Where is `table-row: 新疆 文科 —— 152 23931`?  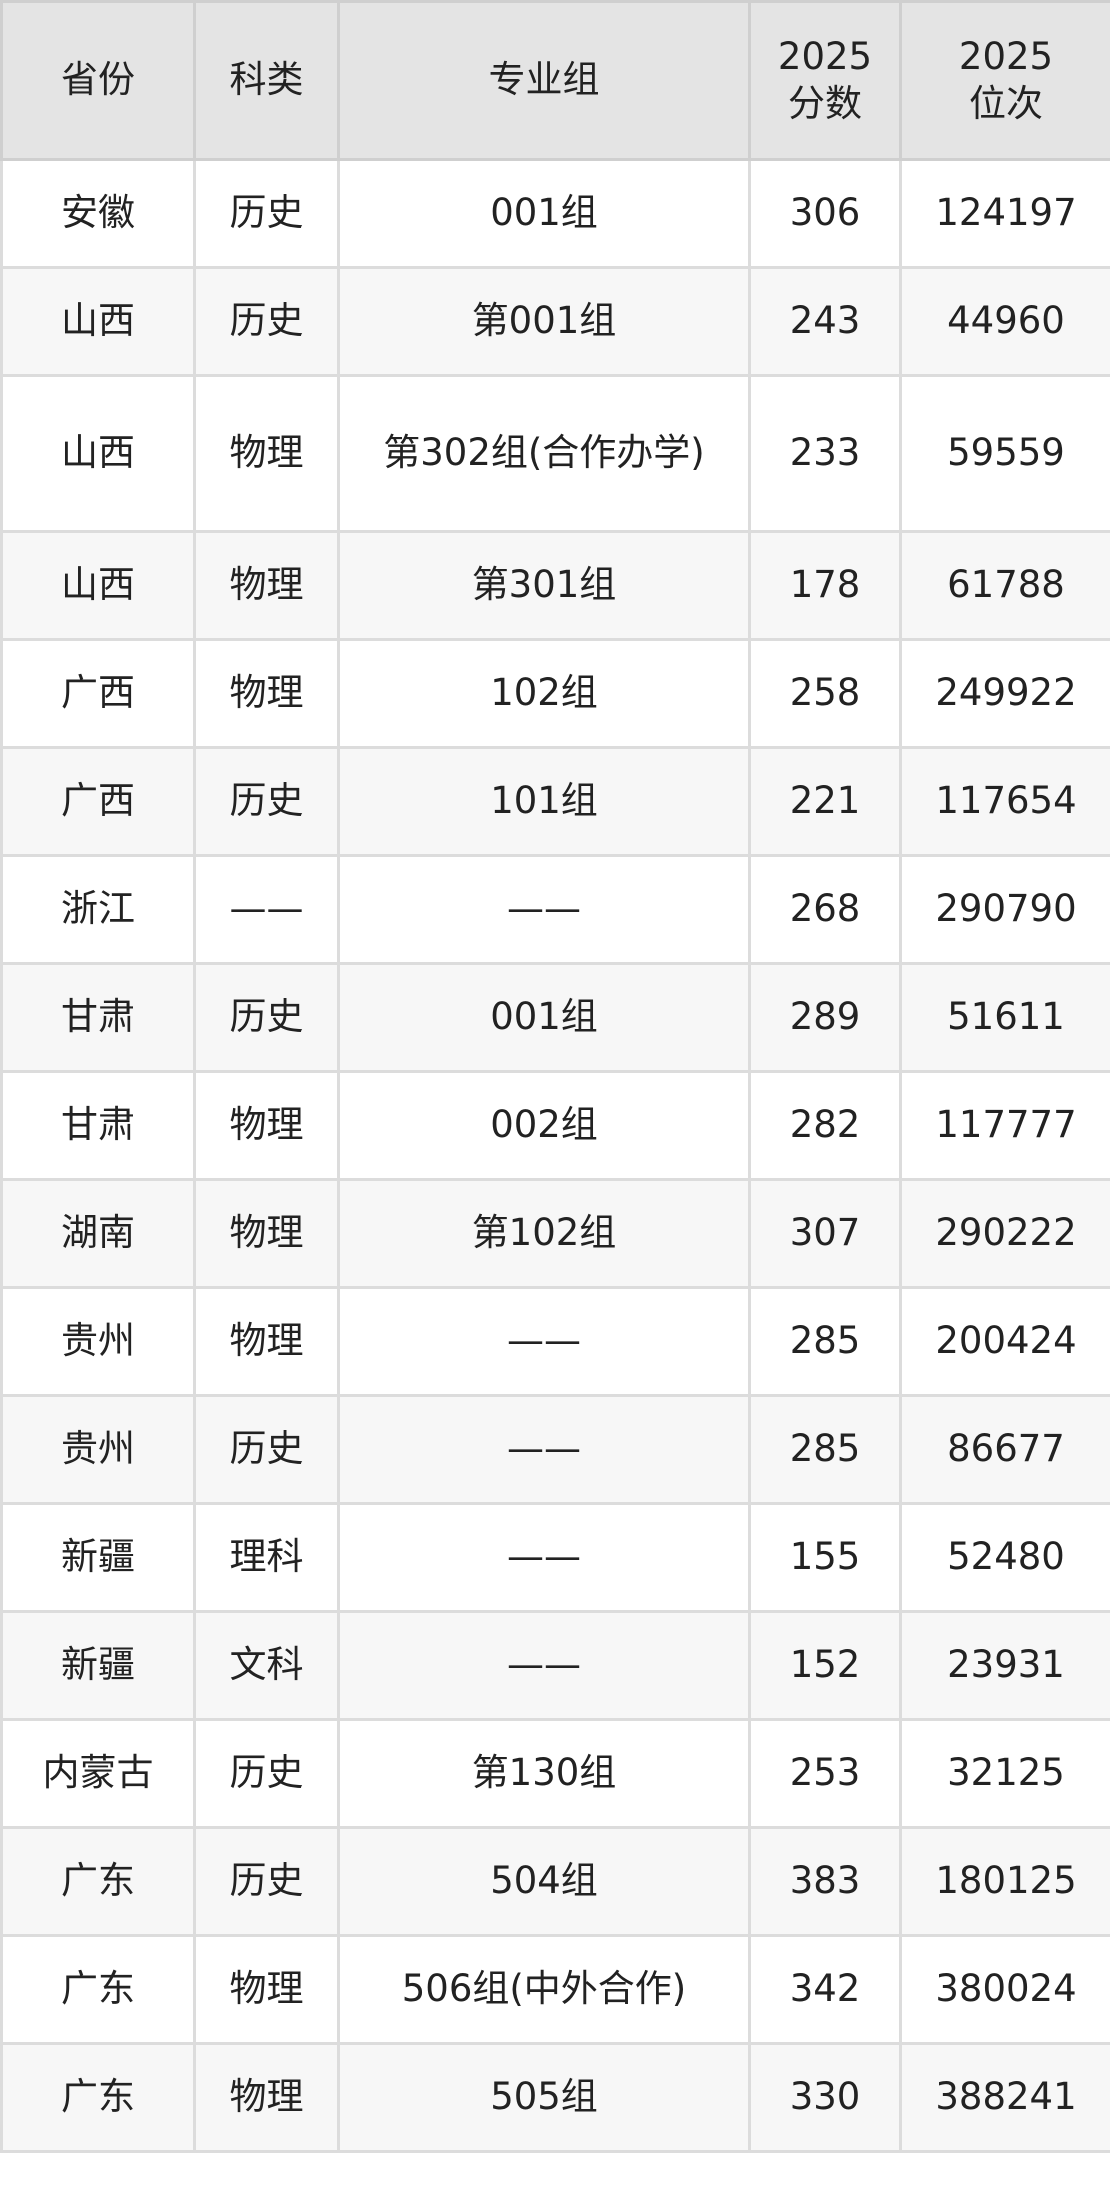 table-row: 新疆 文科 —— 152 23931 is located at coordinates (555, 1665).